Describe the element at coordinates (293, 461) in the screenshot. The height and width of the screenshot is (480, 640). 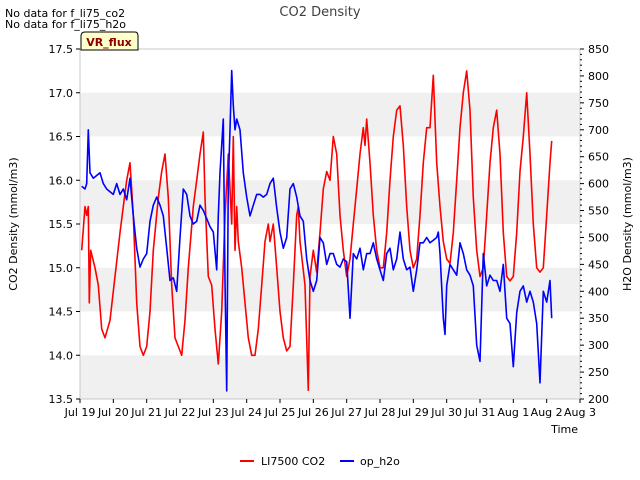
I see `legend-label-co2: LI7500 CO2` at that location.